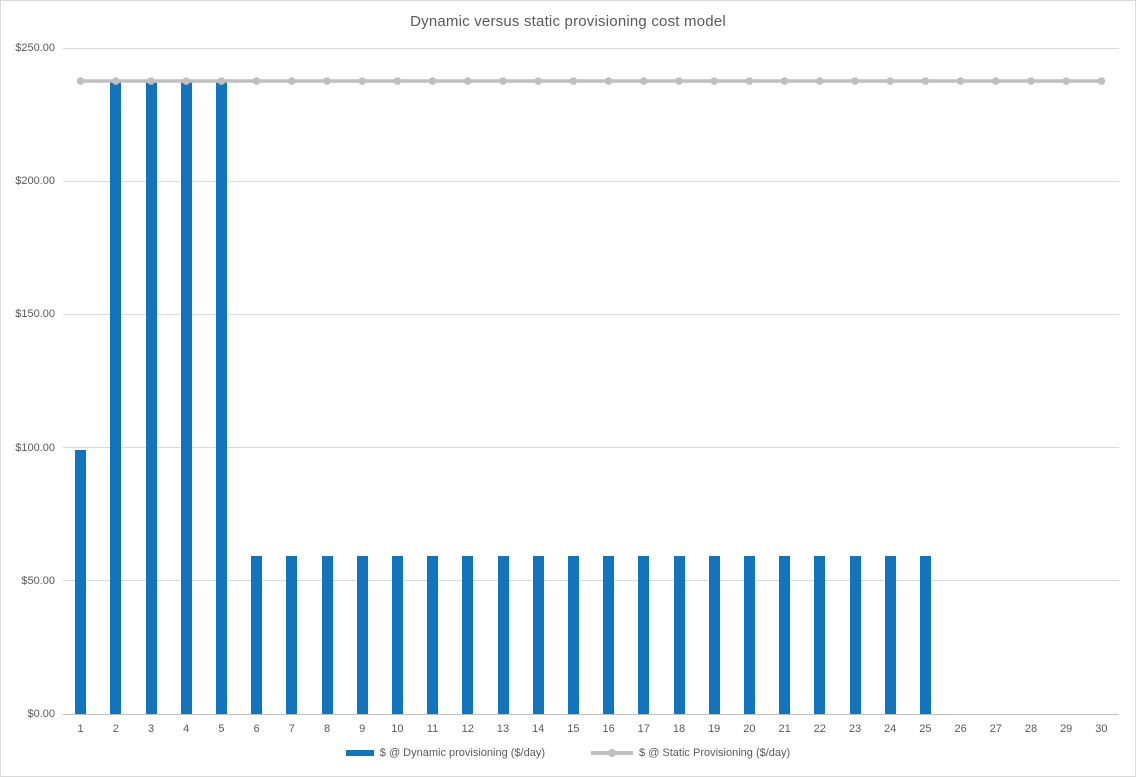 The width and height of the screenshot is (1136, 777). Describe the element at coordinates (35, 447) in the screenshot. I see `y-axis-tick-label: $100.00` at that location.